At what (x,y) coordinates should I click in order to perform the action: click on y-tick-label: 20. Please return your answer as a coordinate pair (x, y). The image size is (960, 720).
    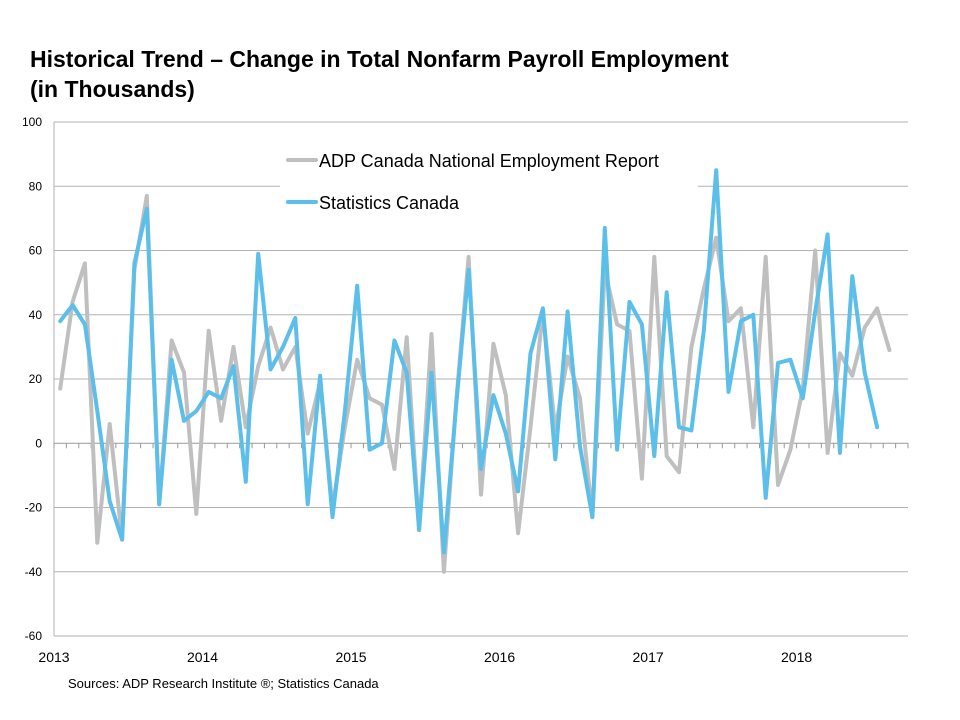
    Looking at the image, I should click on (36, 379).